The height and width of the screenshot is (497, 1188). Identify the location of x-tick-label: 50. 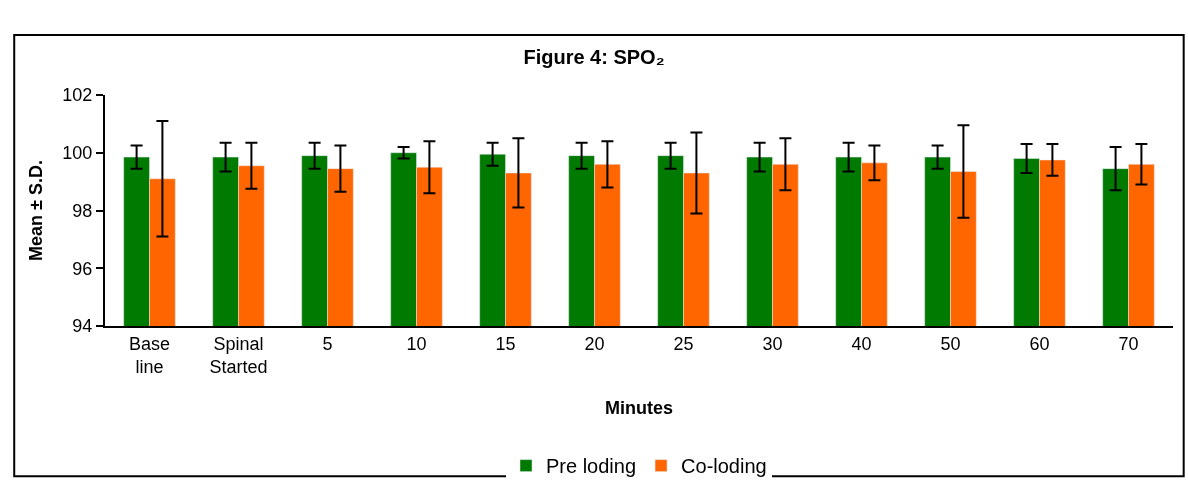
(950, 343).